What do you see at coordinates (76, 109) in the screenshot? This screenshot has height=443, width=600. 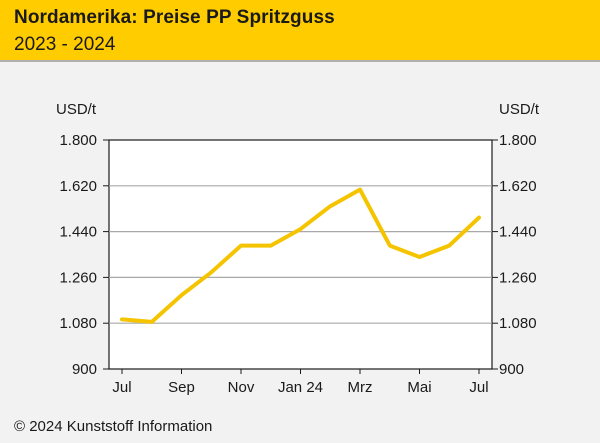 I see `y-axis-label-left: USD/t` at bounding box center [76, 109].